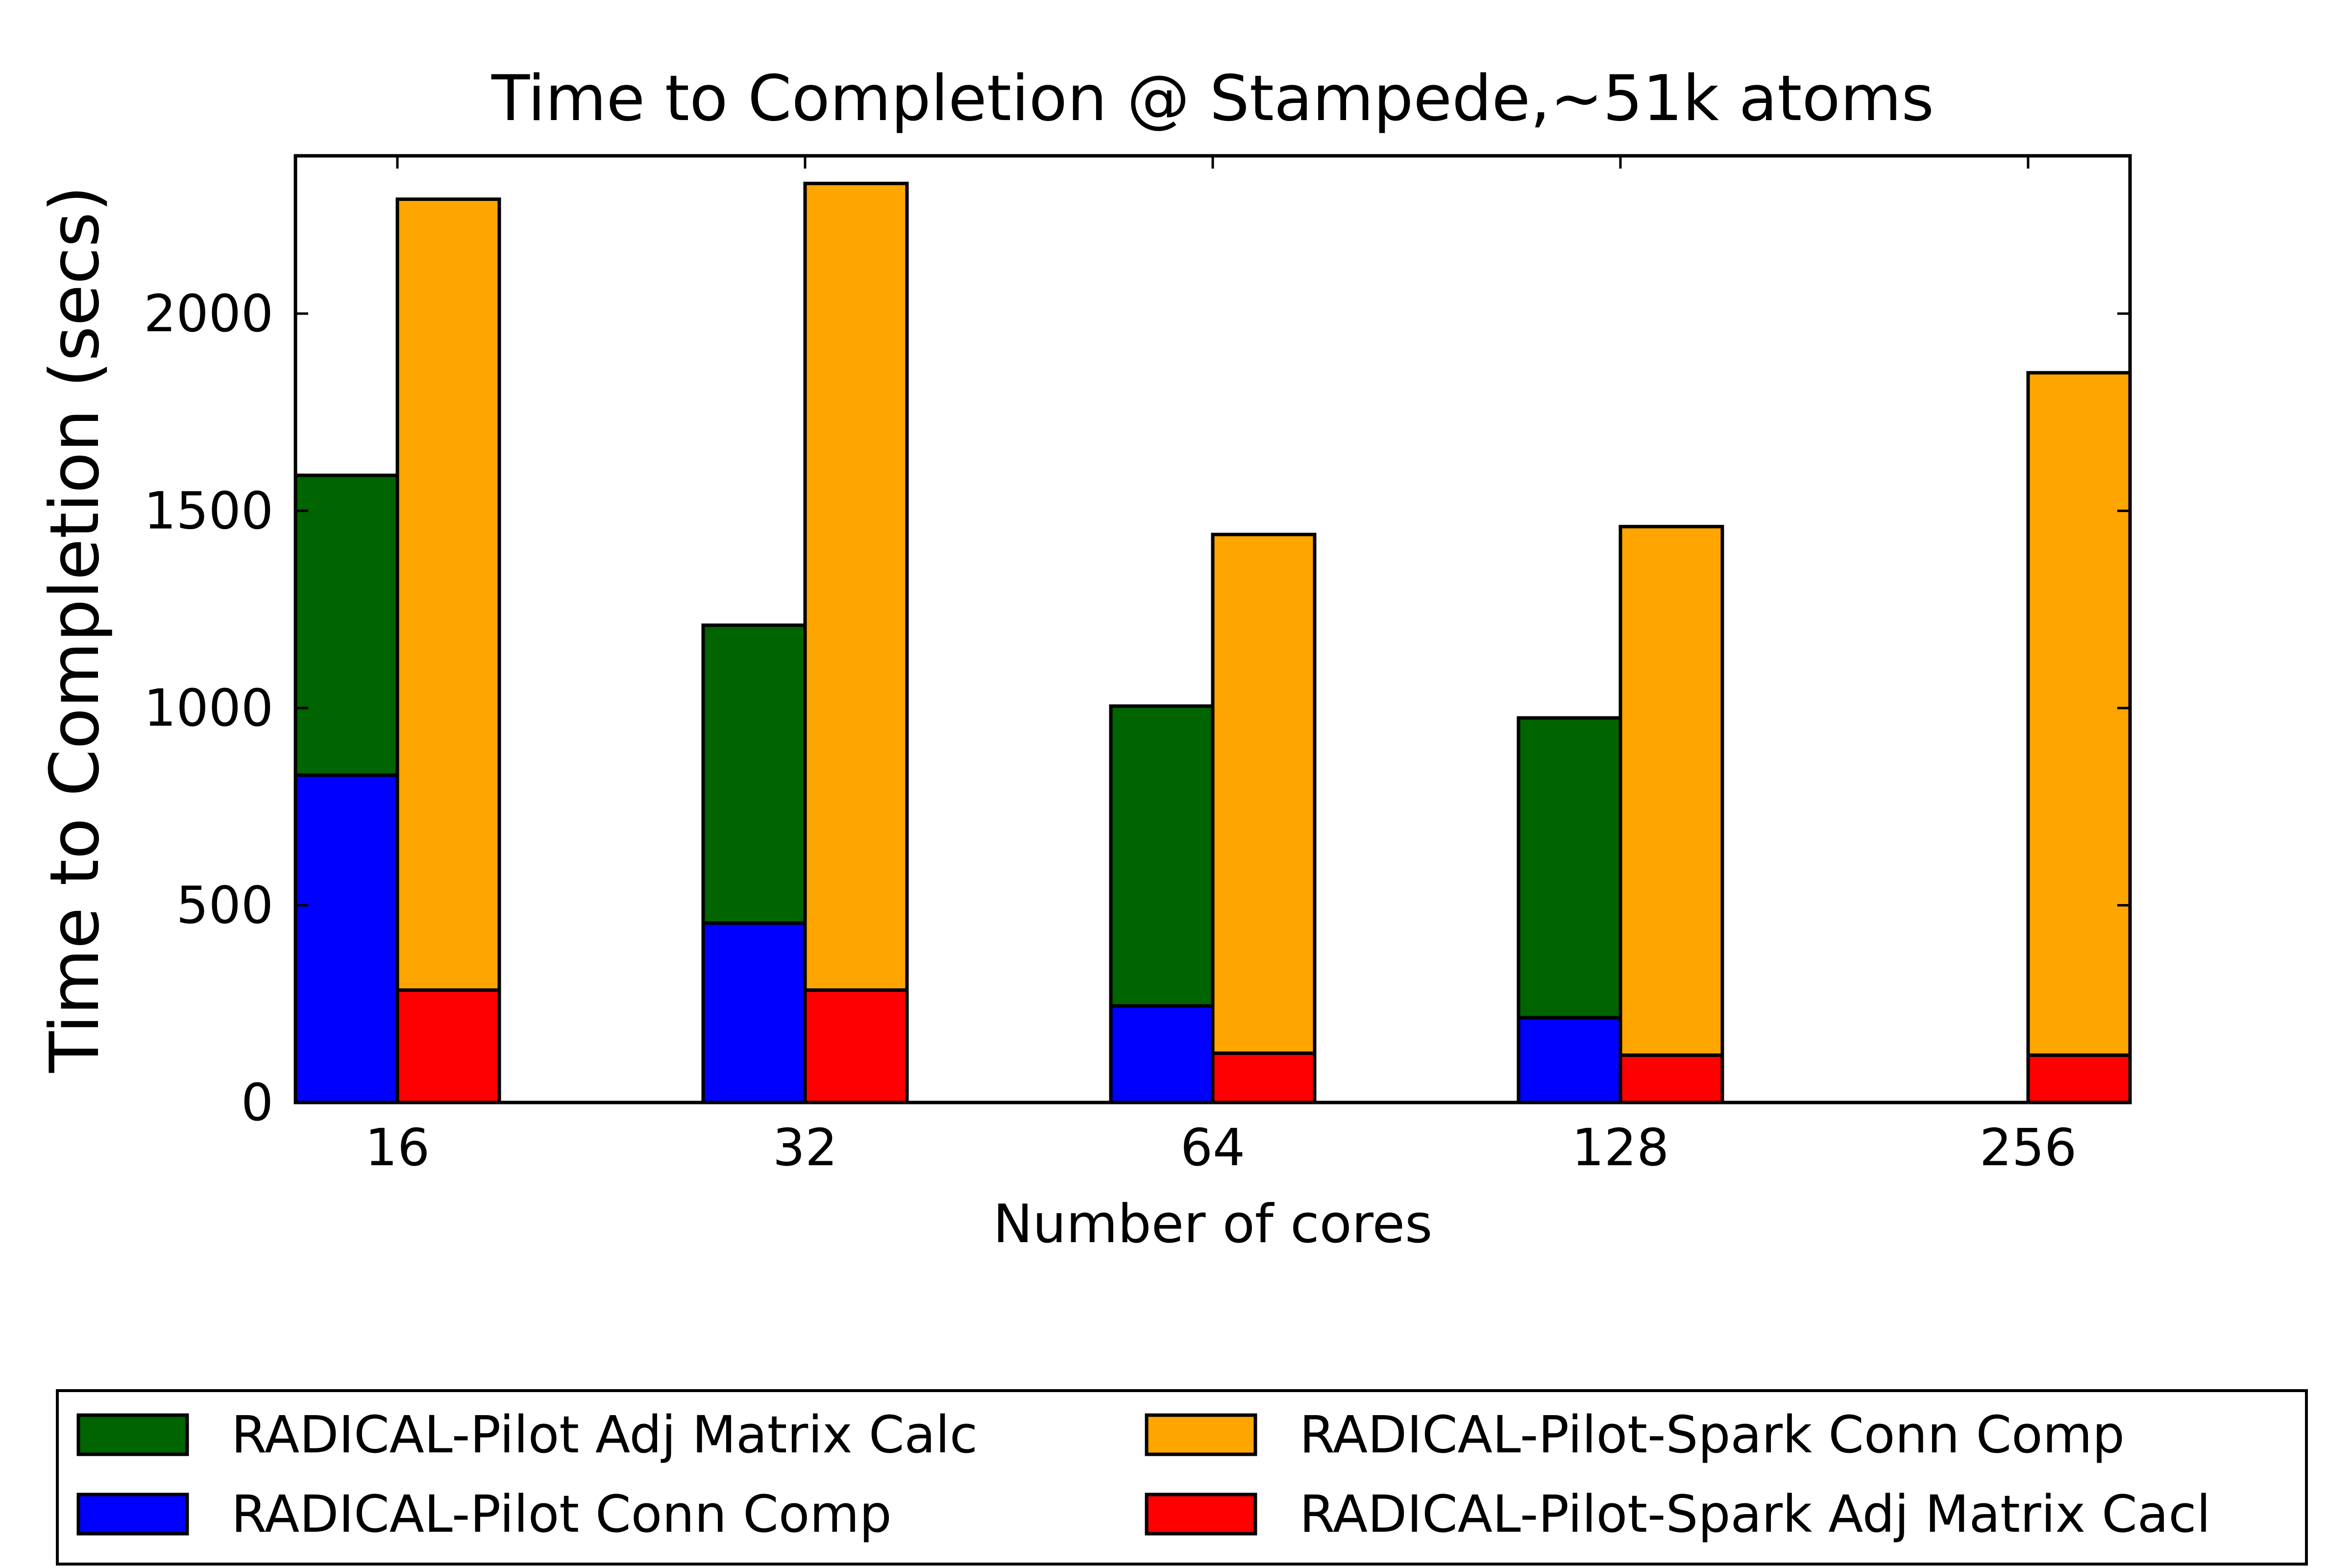 The height and width of the screenshot is (1568, 2352). I want to click on y-tick-label: 1500, so click(208, 511).